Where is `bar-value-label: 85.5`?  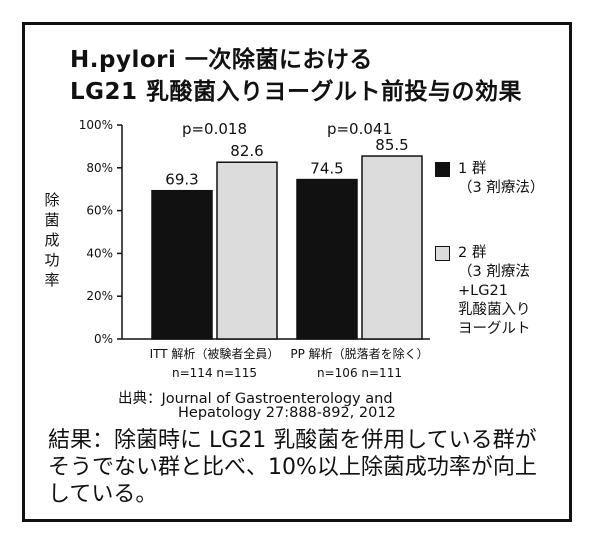 bar-value-label: 85.5 is located at coordinates (391, 145).